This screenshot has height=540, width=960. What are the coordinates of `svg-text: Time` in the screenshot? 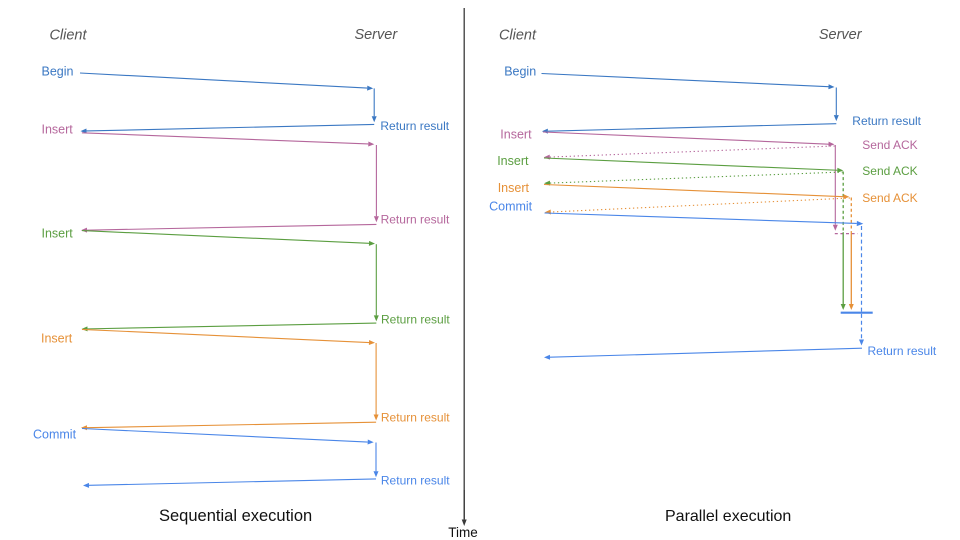 It's located at (463, 532).